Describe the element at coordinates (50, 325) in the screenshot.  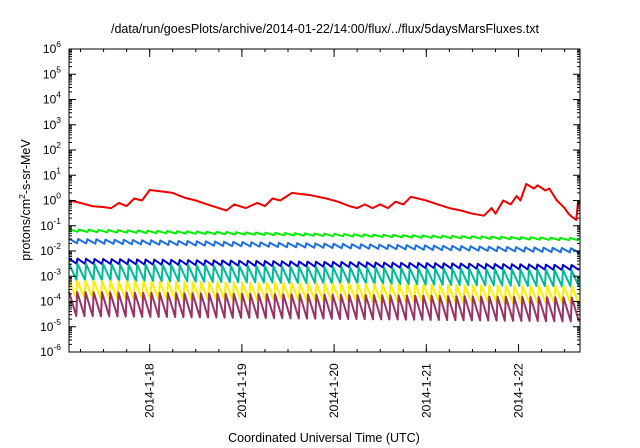
I see `y-tick-label: 10⁻⁵` at that location.